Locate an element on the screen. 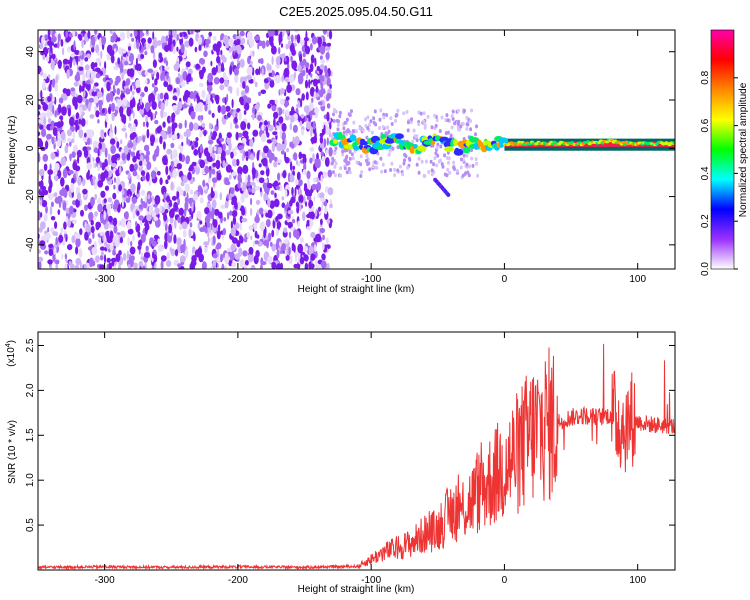 The width and height of the screenshot is (750, 600). y-tick-label: 2.0 is located at coordinates (30, 390).